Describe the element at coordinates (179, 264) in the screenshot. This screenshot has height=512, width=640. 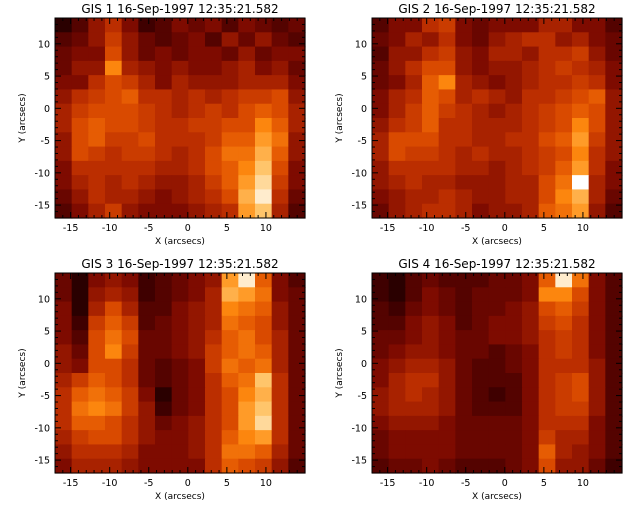
I see `panel-title: GIS 3 16-Sep-1997 12:35:21.582` at that location.